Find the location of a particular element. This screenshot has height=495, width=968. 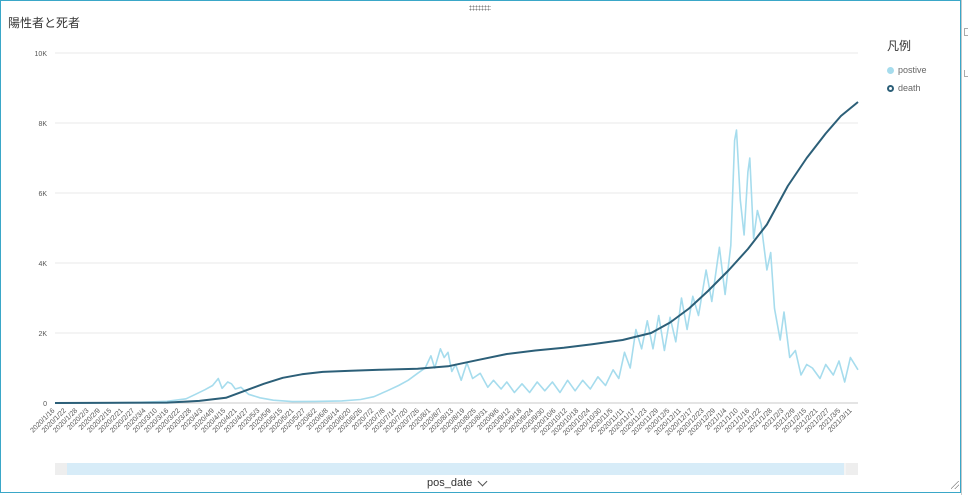

x-axis-field-label: pos_date is located at coordinates (450, 483).